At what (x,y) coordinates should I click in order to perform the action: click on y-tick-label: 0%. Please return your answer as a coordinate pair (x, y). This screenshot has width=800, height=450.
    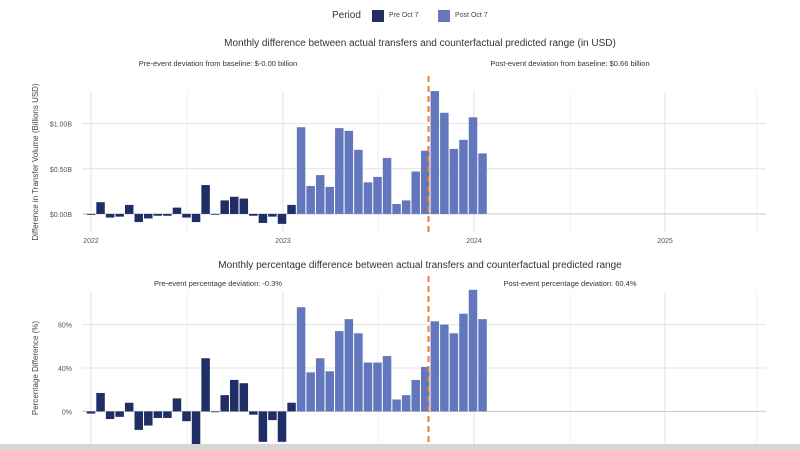
    Looking at the image, I should click on (67, 412).